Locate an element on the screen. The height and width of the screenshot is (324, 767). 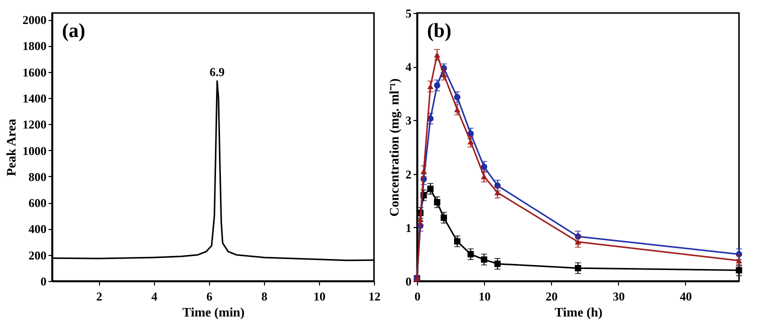
annotation: (a) is located at coordinates (74, 31).